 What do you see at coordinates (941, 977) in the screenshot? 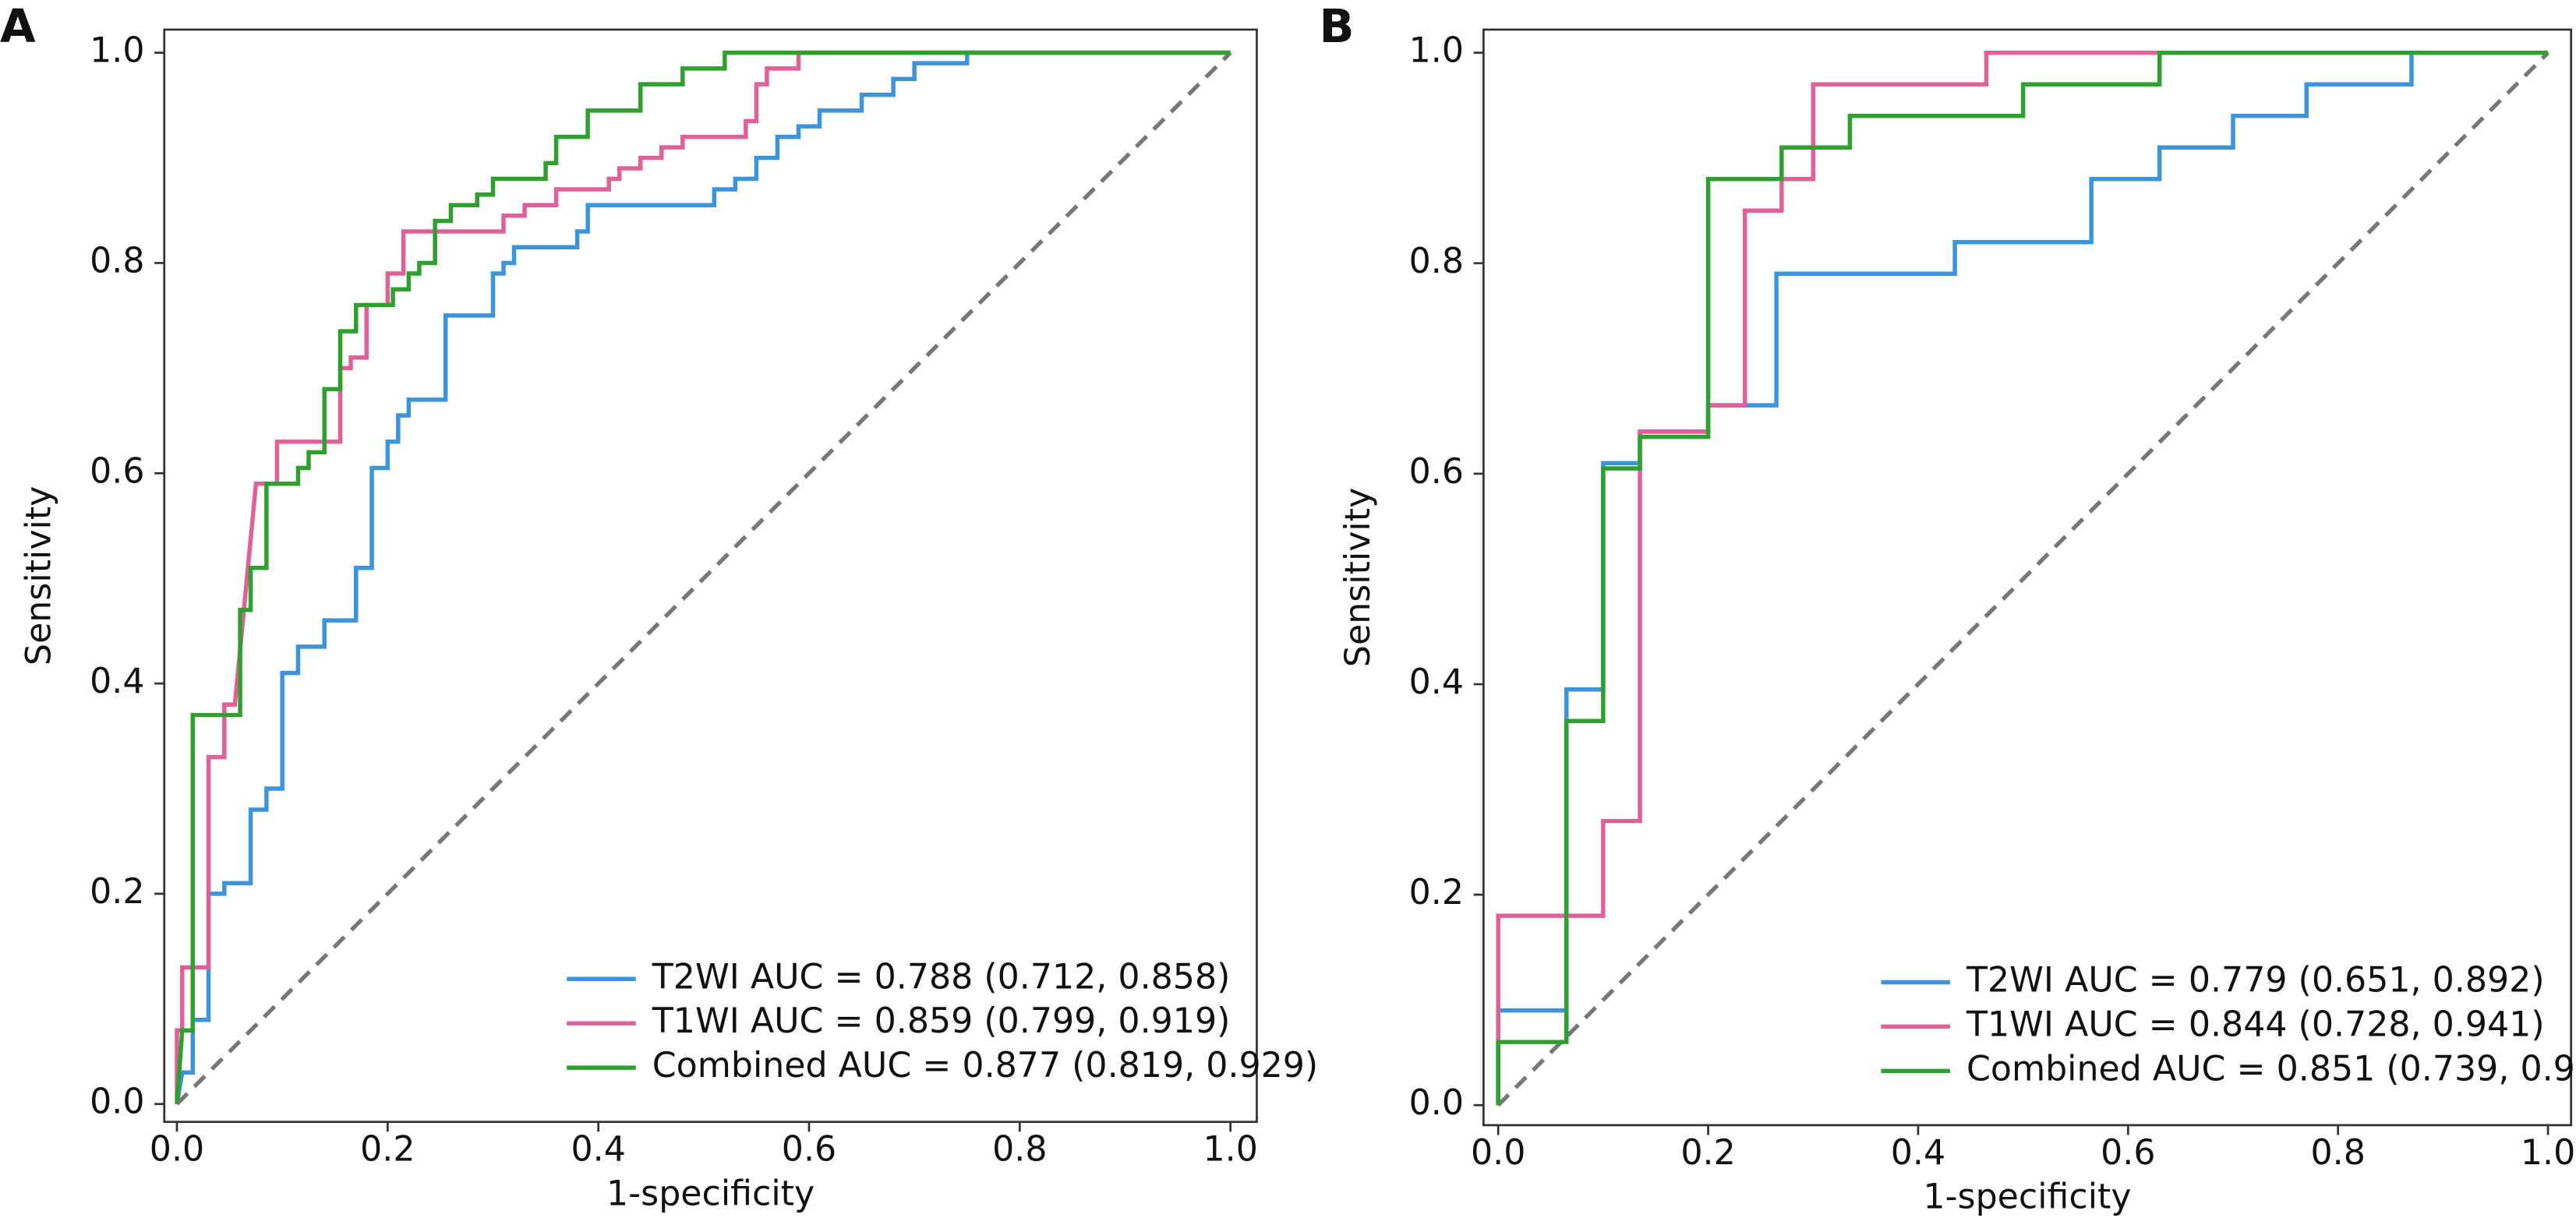
I see `legend-label: T2WI AUC = 0.788 (0.712, 0.858)` at bounding box center [941, 977].